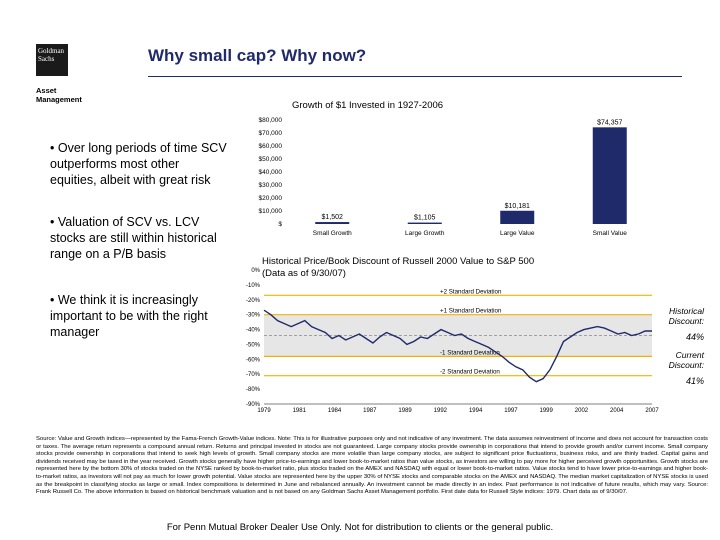  Describe the element at coordinates (517, 206) in the screenshot. I see `bar-data-label: $10,181` at that location.